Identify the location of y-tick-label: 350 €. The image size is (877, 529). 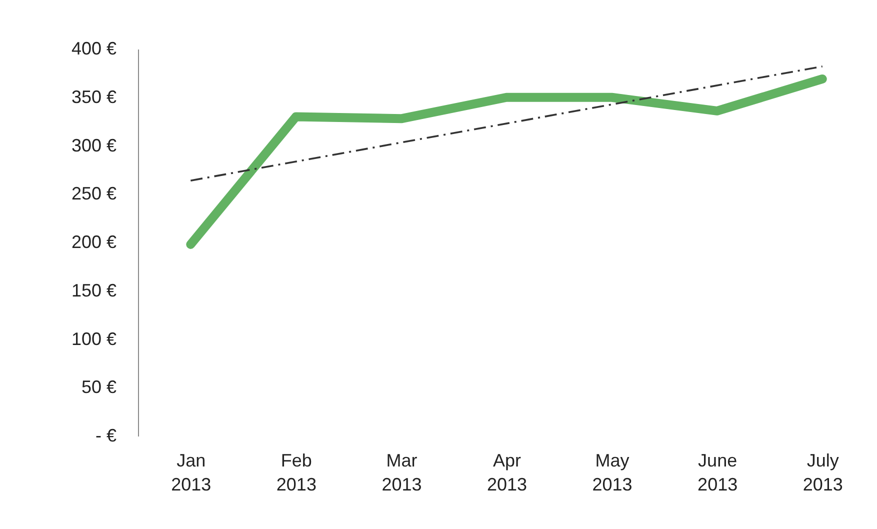
(93, 96).